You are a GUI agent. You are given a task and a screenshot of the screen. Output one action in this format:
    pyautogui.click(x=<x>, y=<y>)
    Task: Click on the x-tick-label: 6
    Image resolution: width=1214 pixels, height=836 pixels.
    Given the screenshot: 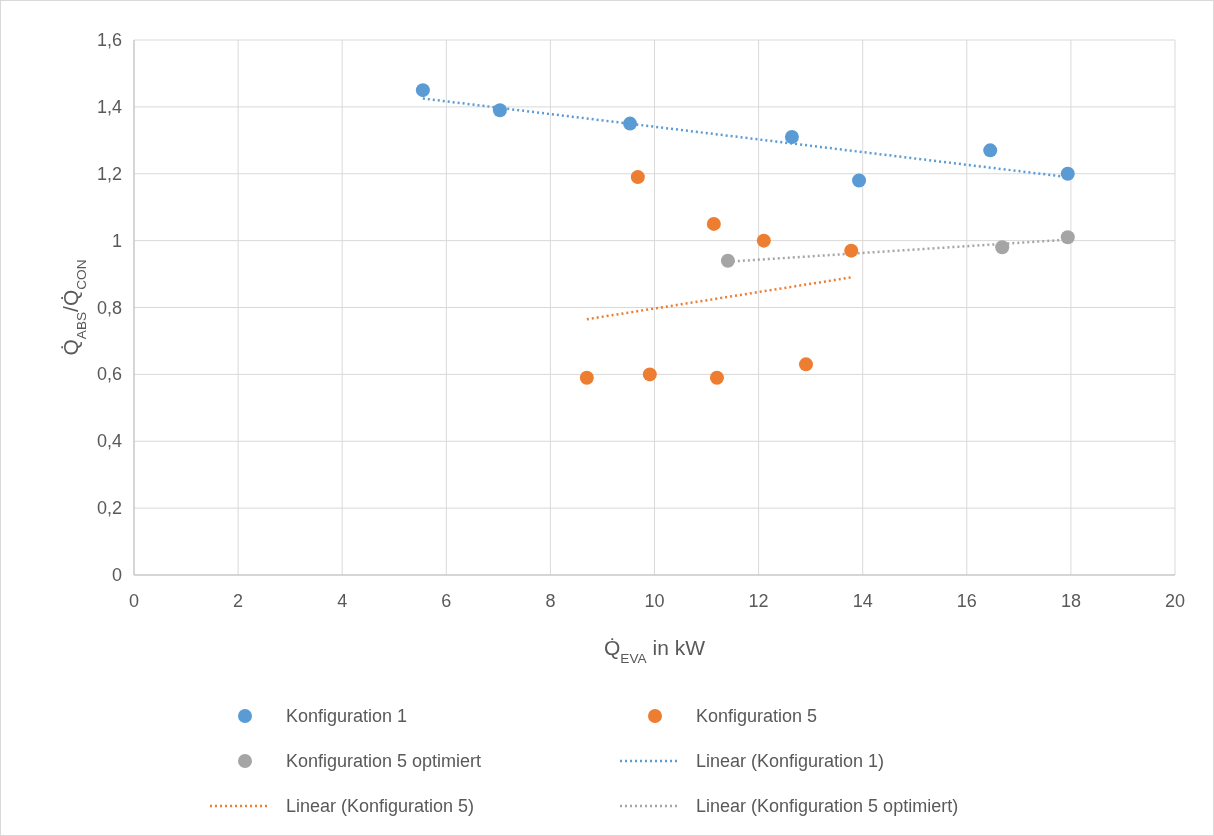 What is the action you would take?
    pyautogui.click(x=446, y=601)
    